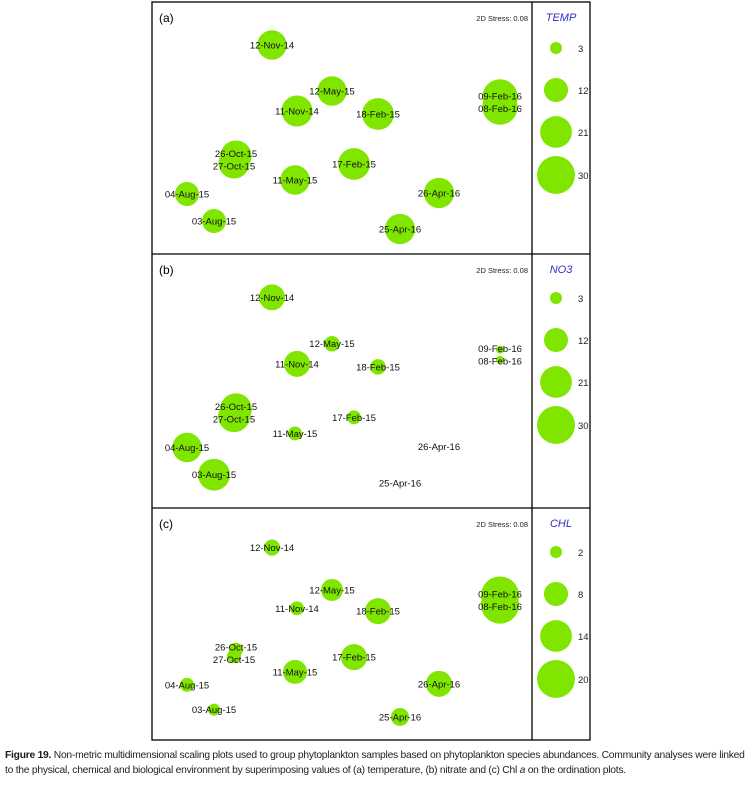  Describe the element at coordinates (583, 637) in the screenshot. I see `legend-value: 14` at that location.